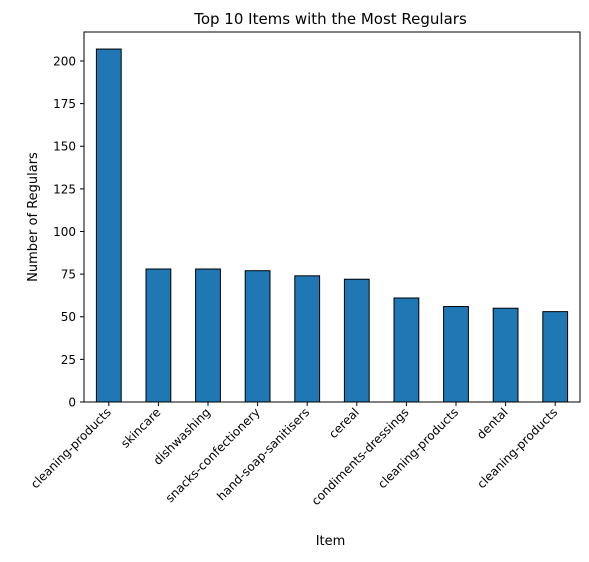  What do you see at coordinates (64, 147) in the screenshot?
I see `y-tick-label: 150` at bounding box center [64, 147].